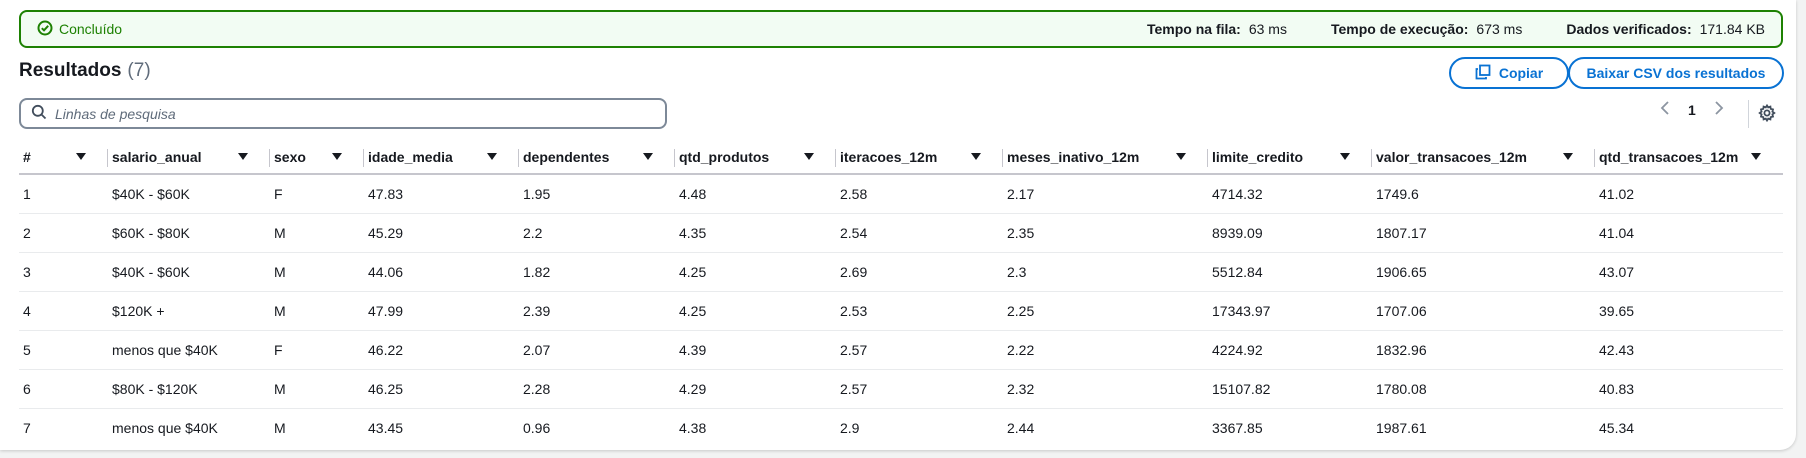 The height and width of the screenshot is (458, 1806). Describe the element at coordinates (70, 70) in the screenshot. I see `results-title: Resultados` at that location.